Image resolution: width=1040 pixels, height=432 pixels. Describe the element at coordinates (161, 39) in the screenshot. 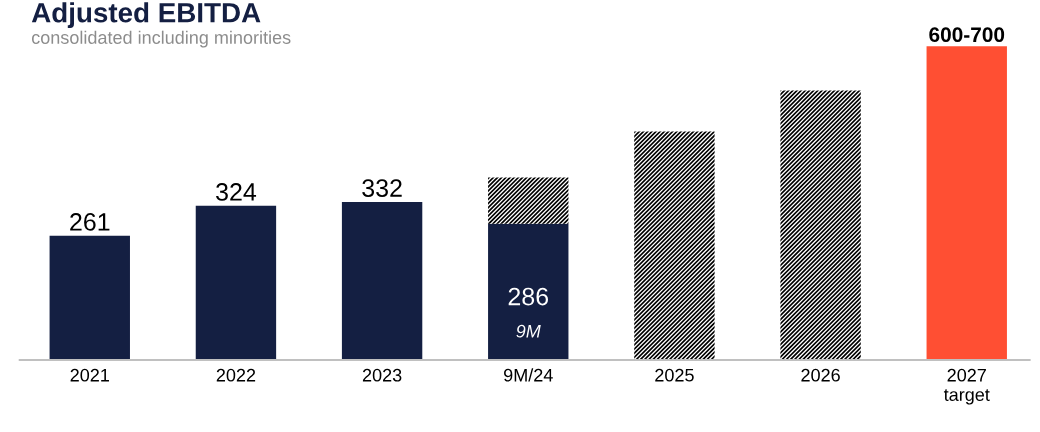

I see `chart-subtitle: consolidated including minorities` at that location.